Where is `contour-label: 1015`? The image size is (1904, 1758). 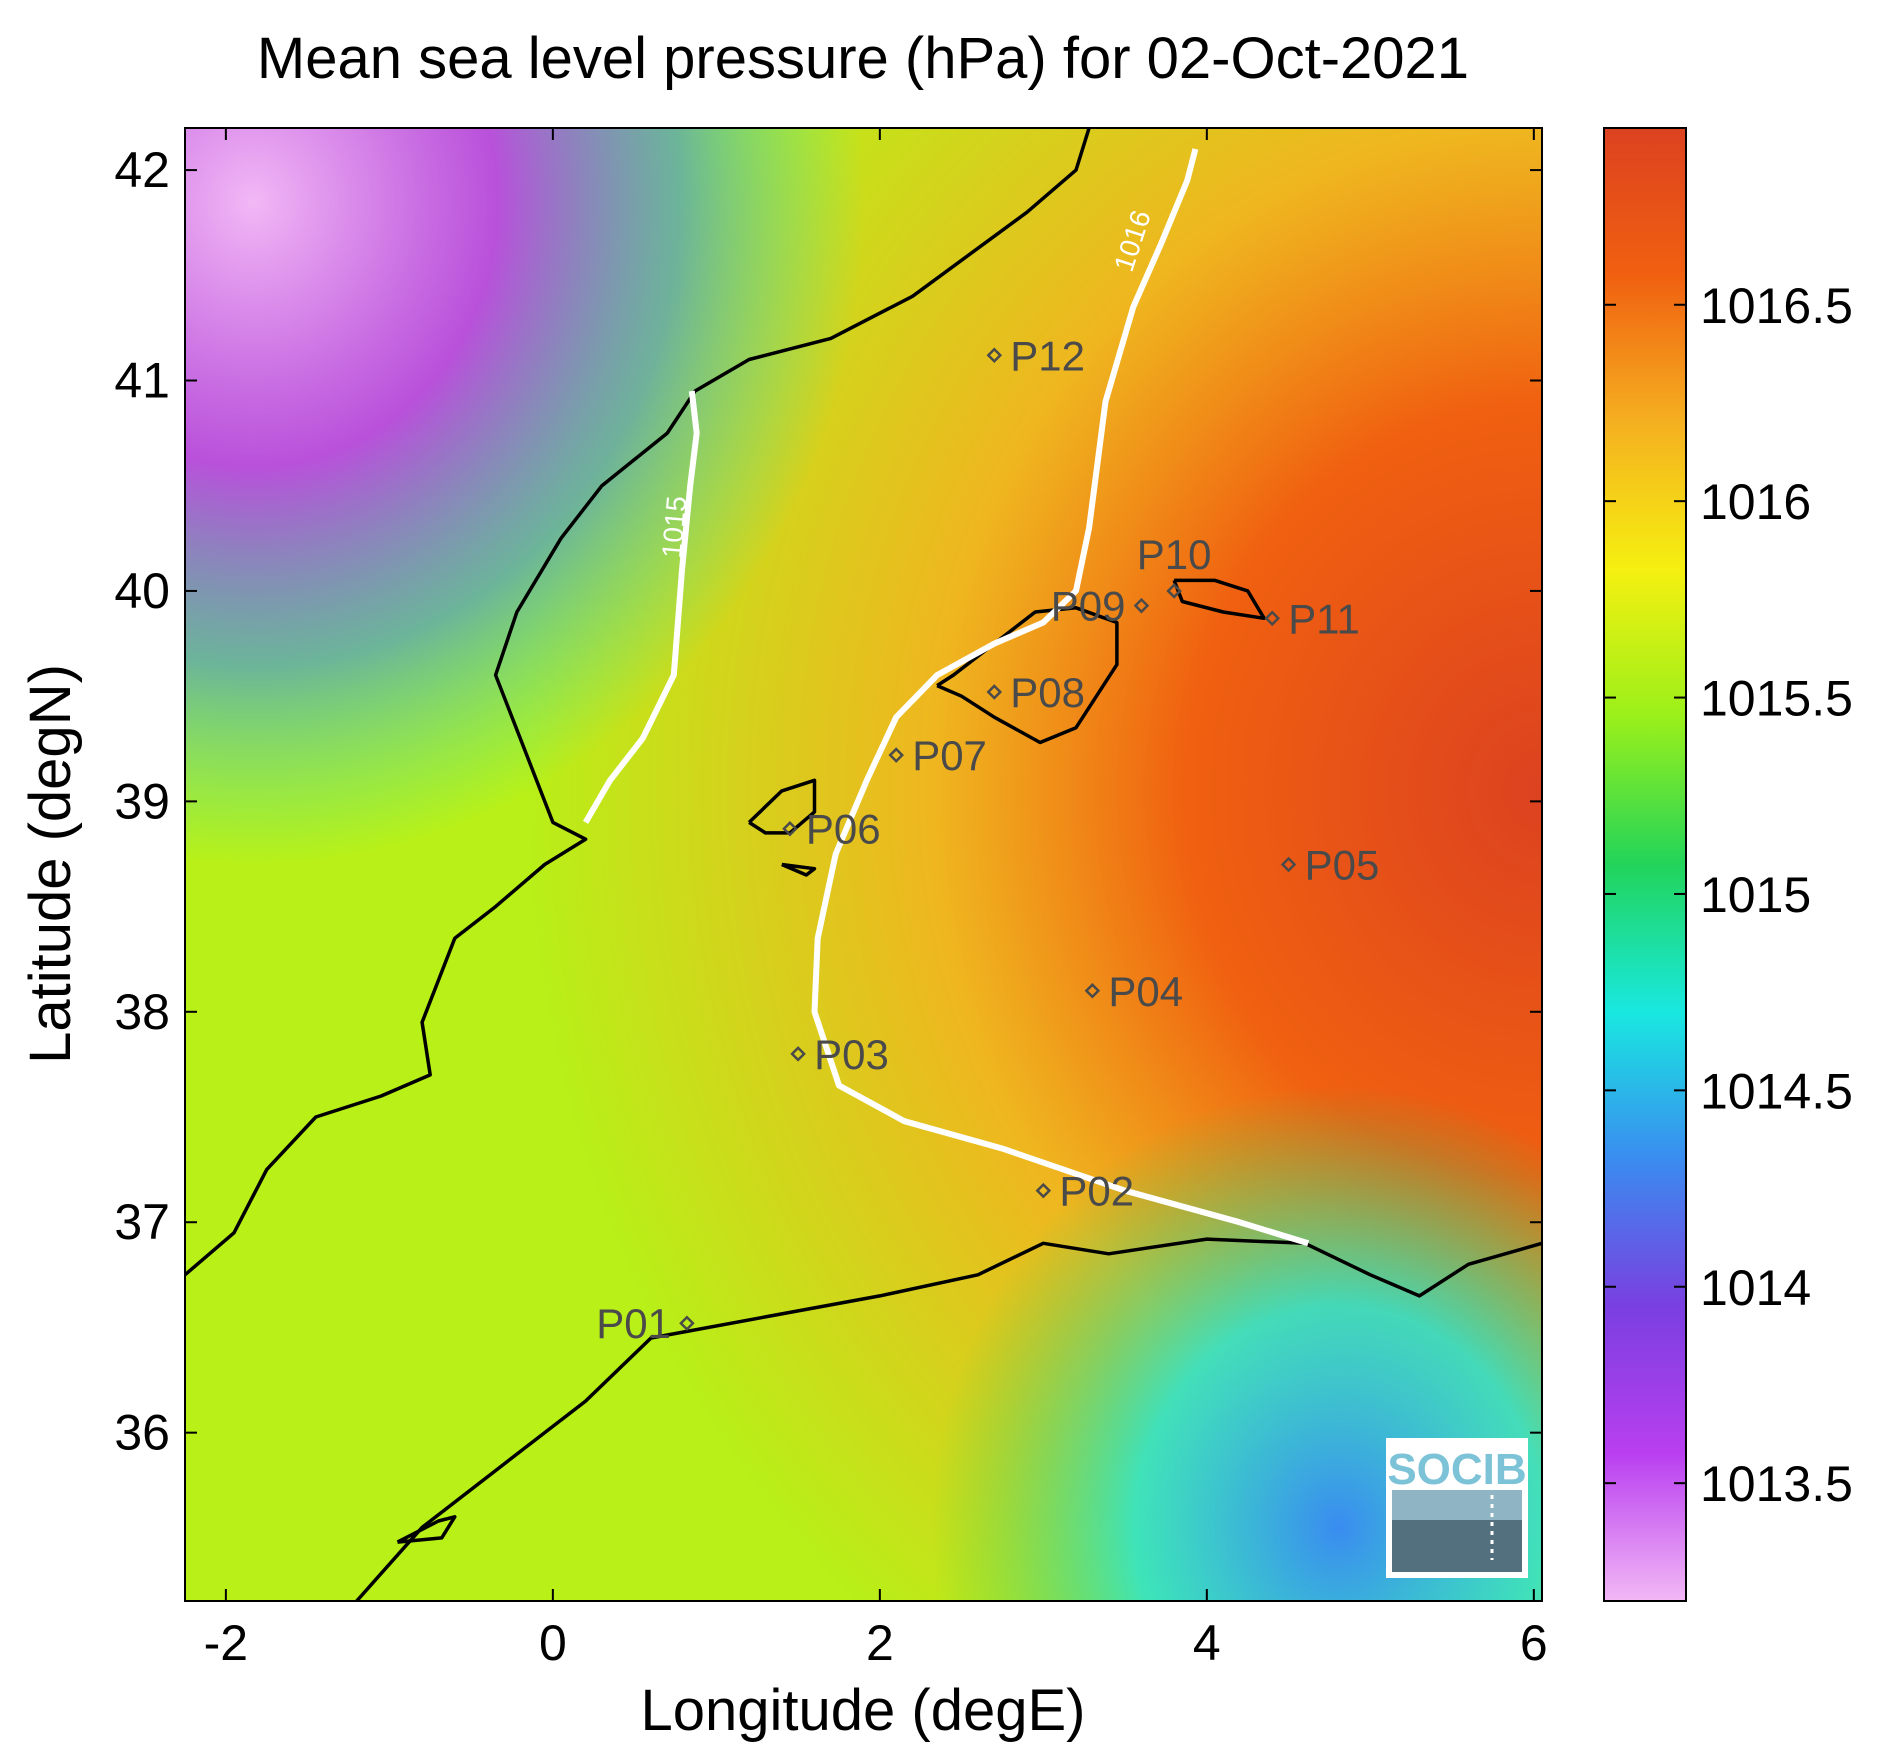 contour-label: 1015 is located at coordinates (674, 527).